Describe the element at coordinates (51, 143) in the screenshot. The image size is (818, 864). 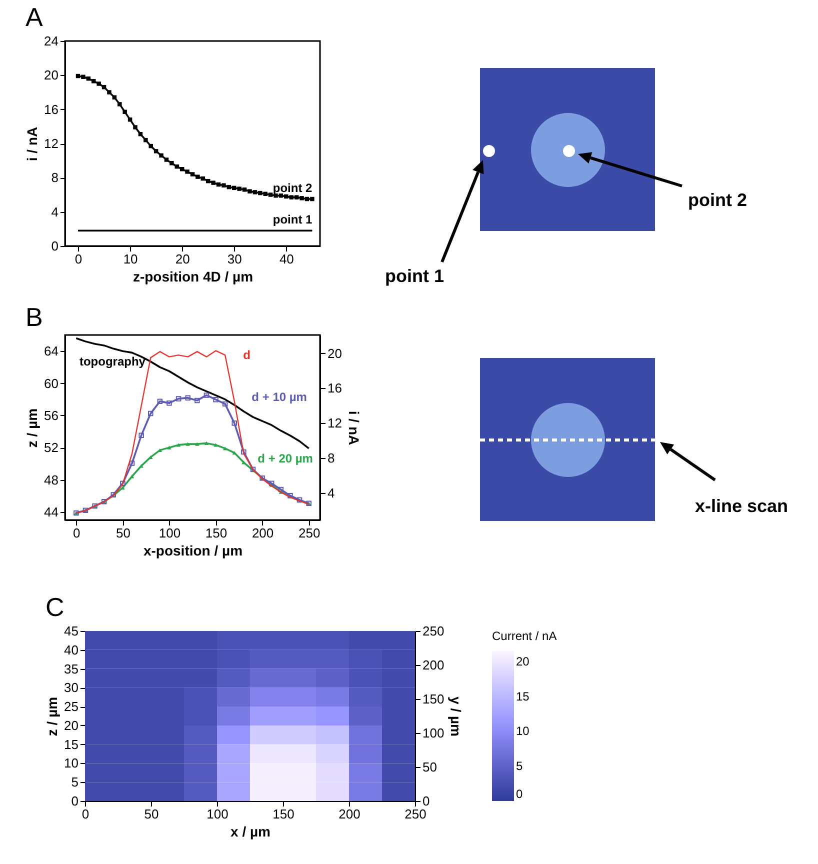
I see `y-tick-label: 12` at that location.